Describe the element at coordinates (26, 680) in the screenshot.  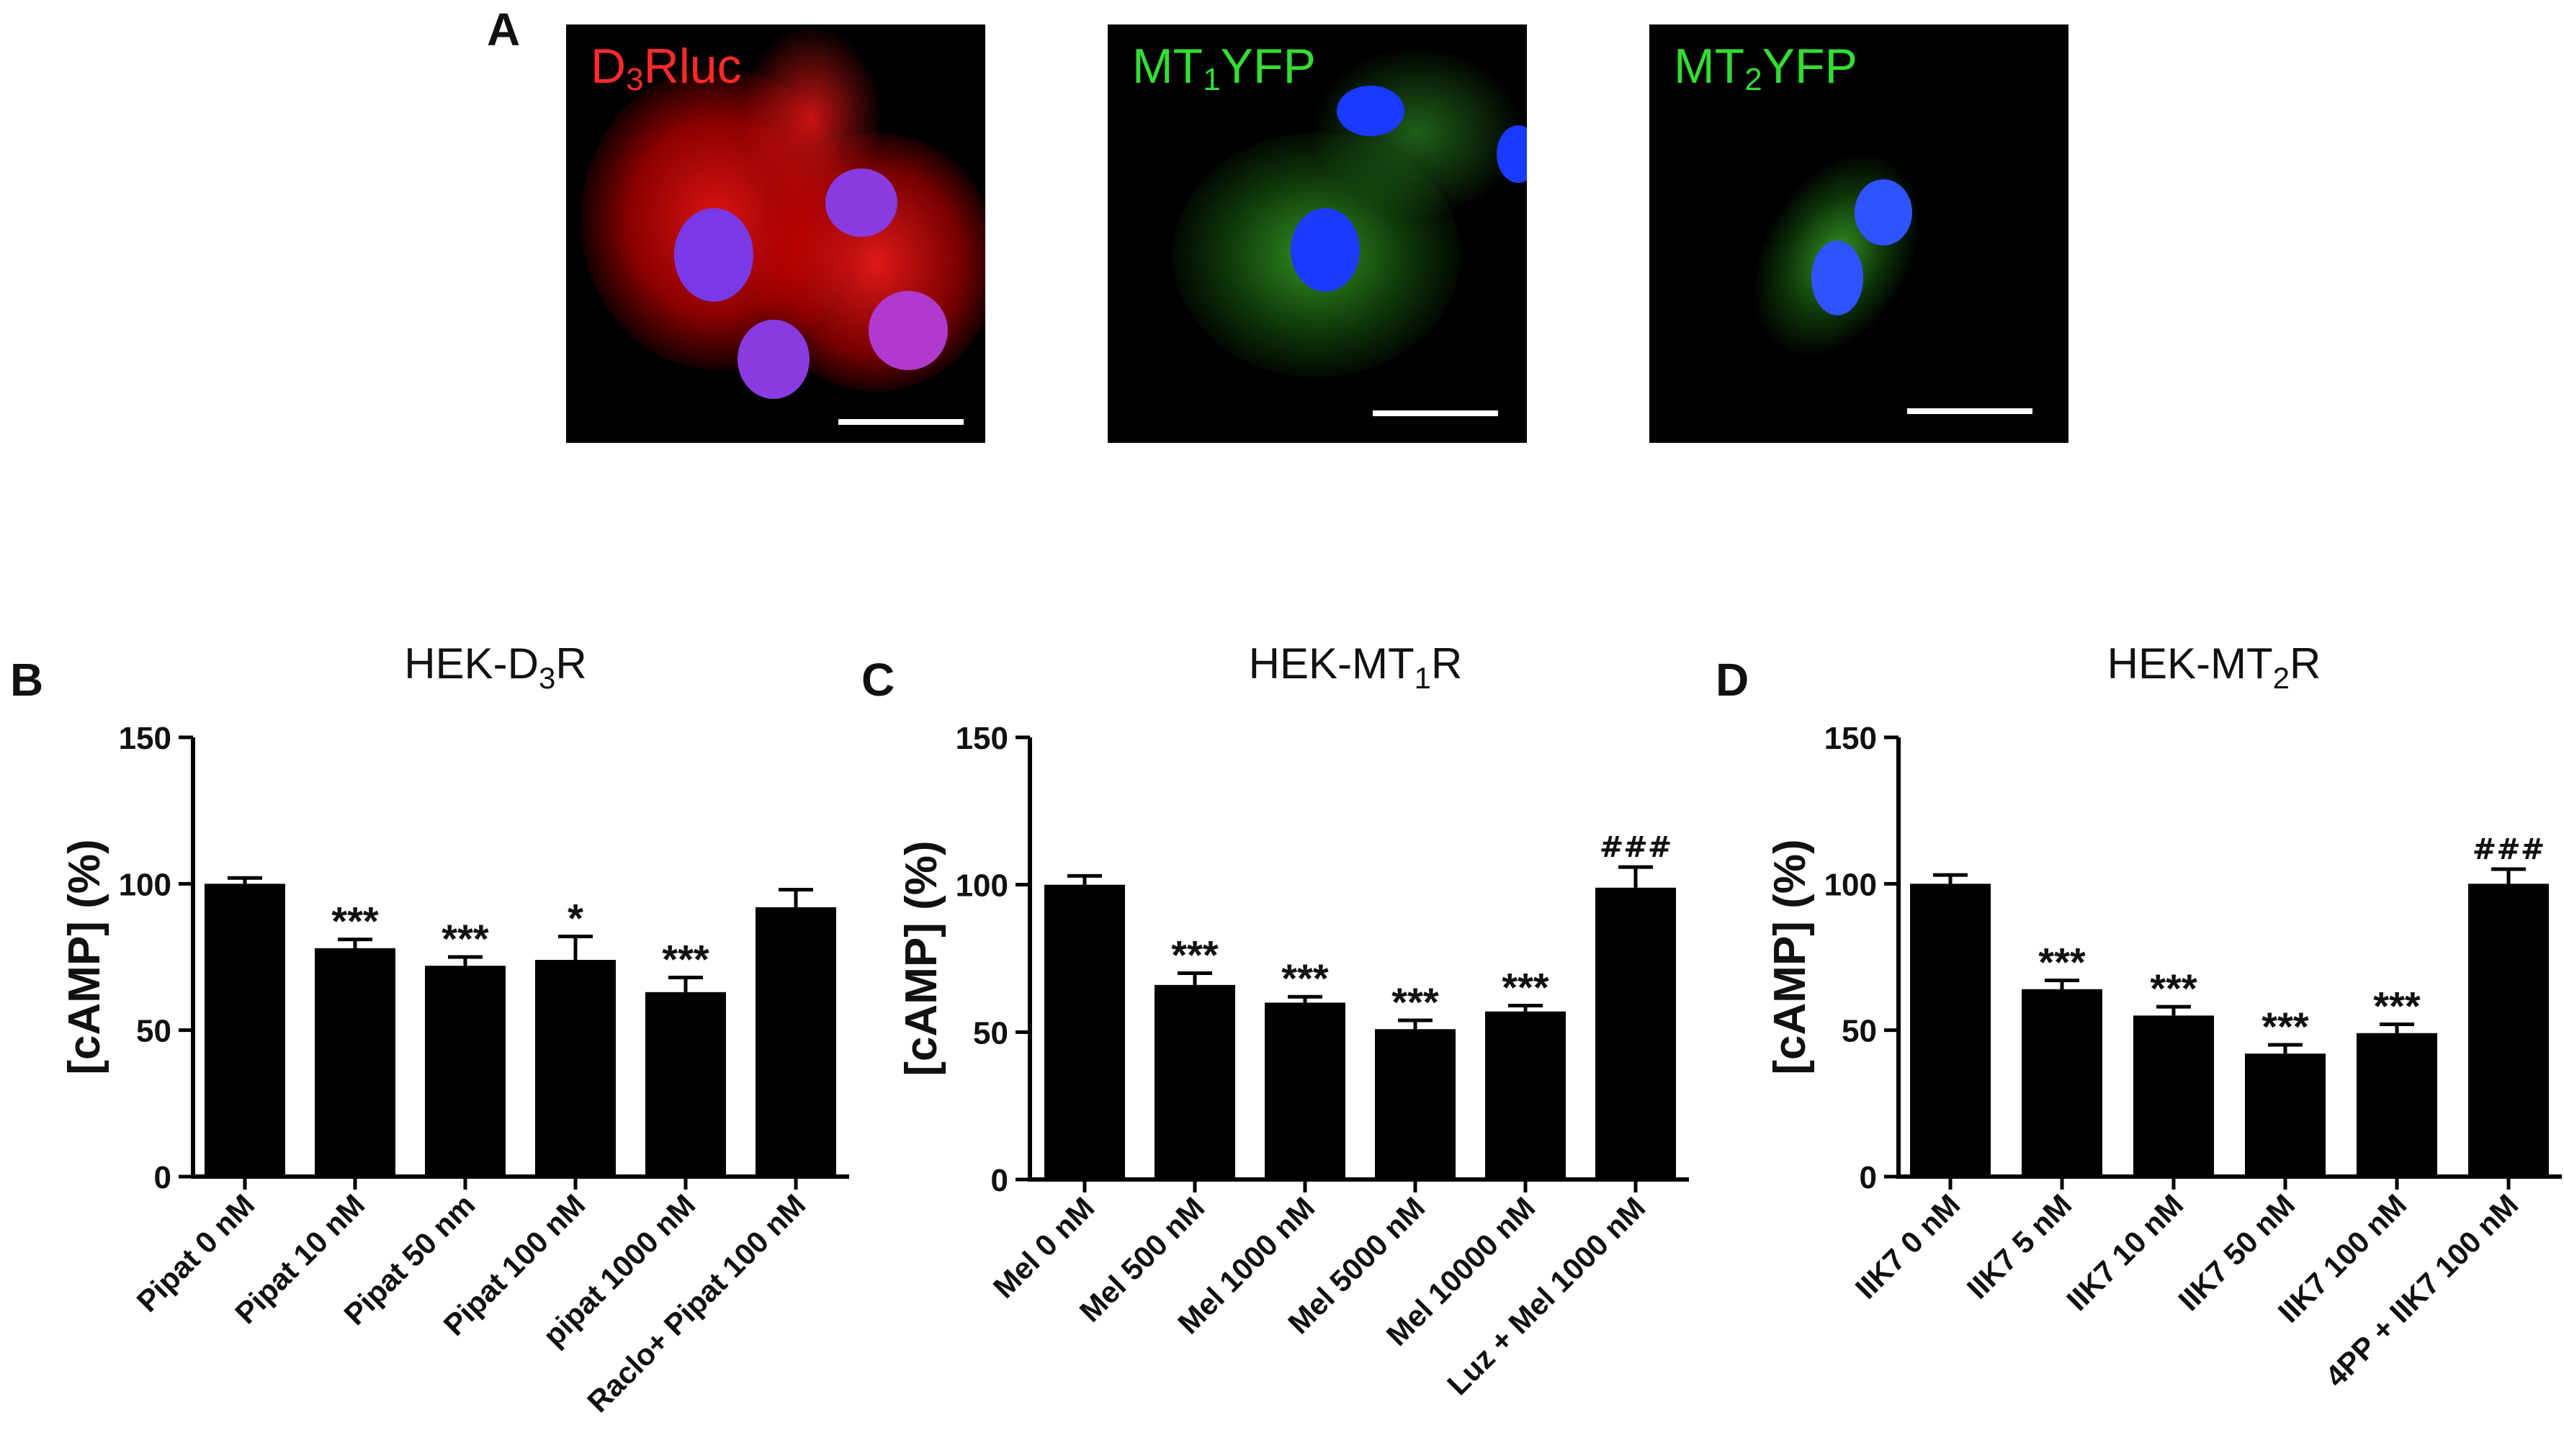
I see `panel-letter: B` at that location.